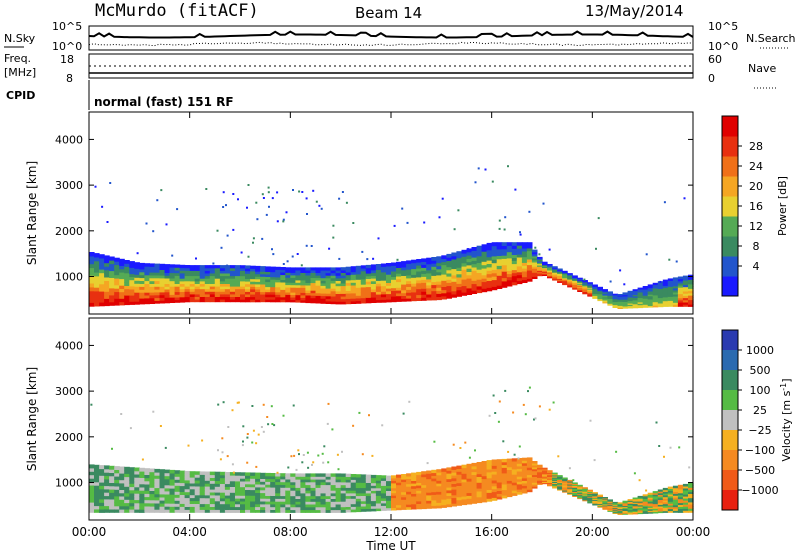 The image size is (800, 554). I want to click on colorbar-swatch, so click(730, 186).